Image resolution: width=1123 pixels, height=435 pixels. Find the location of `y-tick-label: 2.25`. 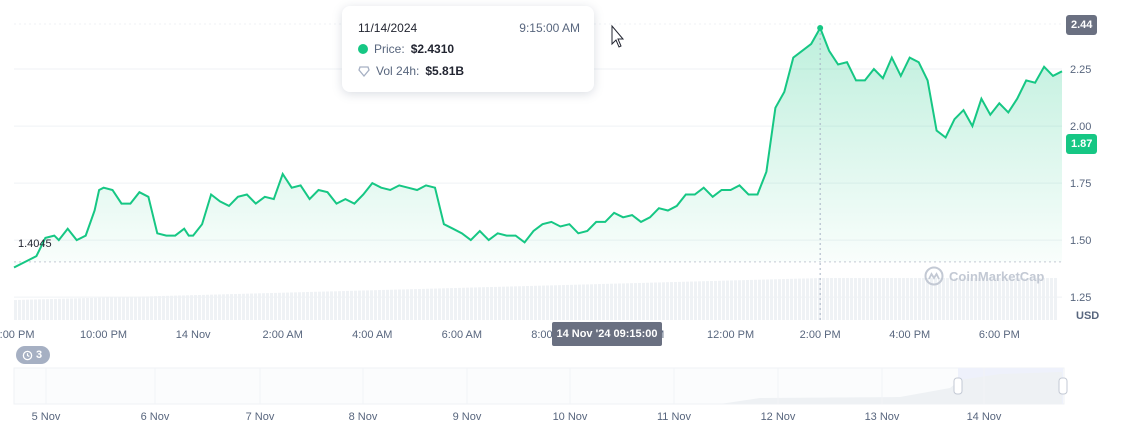

y-tick-label: 2.25 is located at coordinates (1080, 70).